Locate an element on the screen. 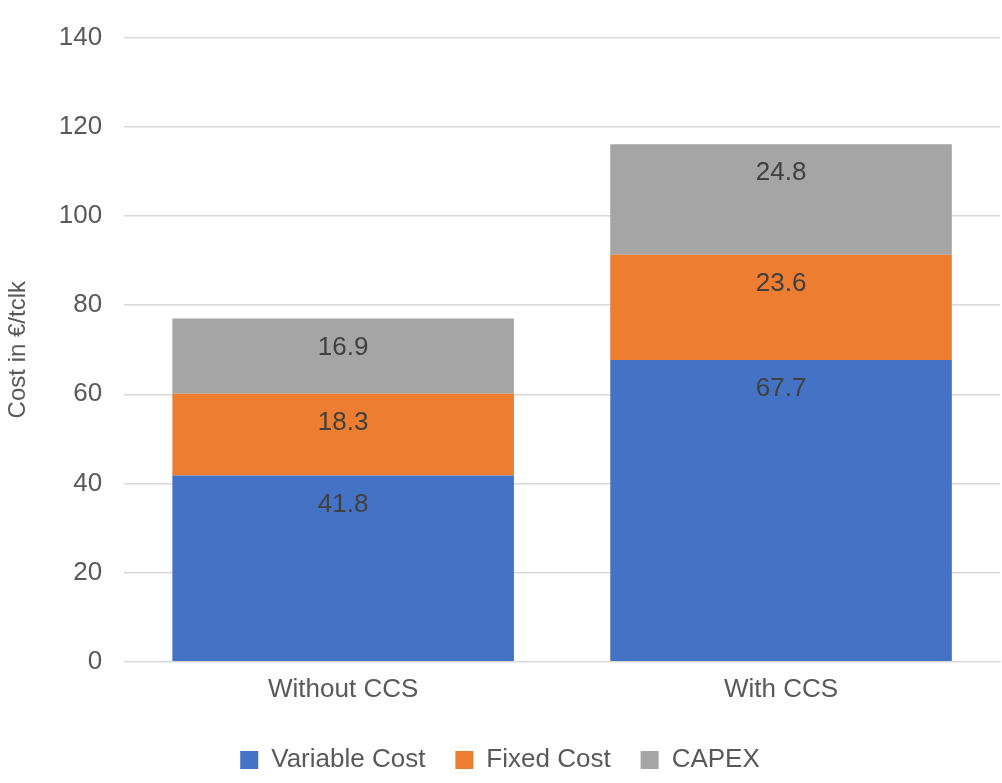 This screenshot has width=1002, height=783. data-label: 41.8 is located at coordinates (343, 502).